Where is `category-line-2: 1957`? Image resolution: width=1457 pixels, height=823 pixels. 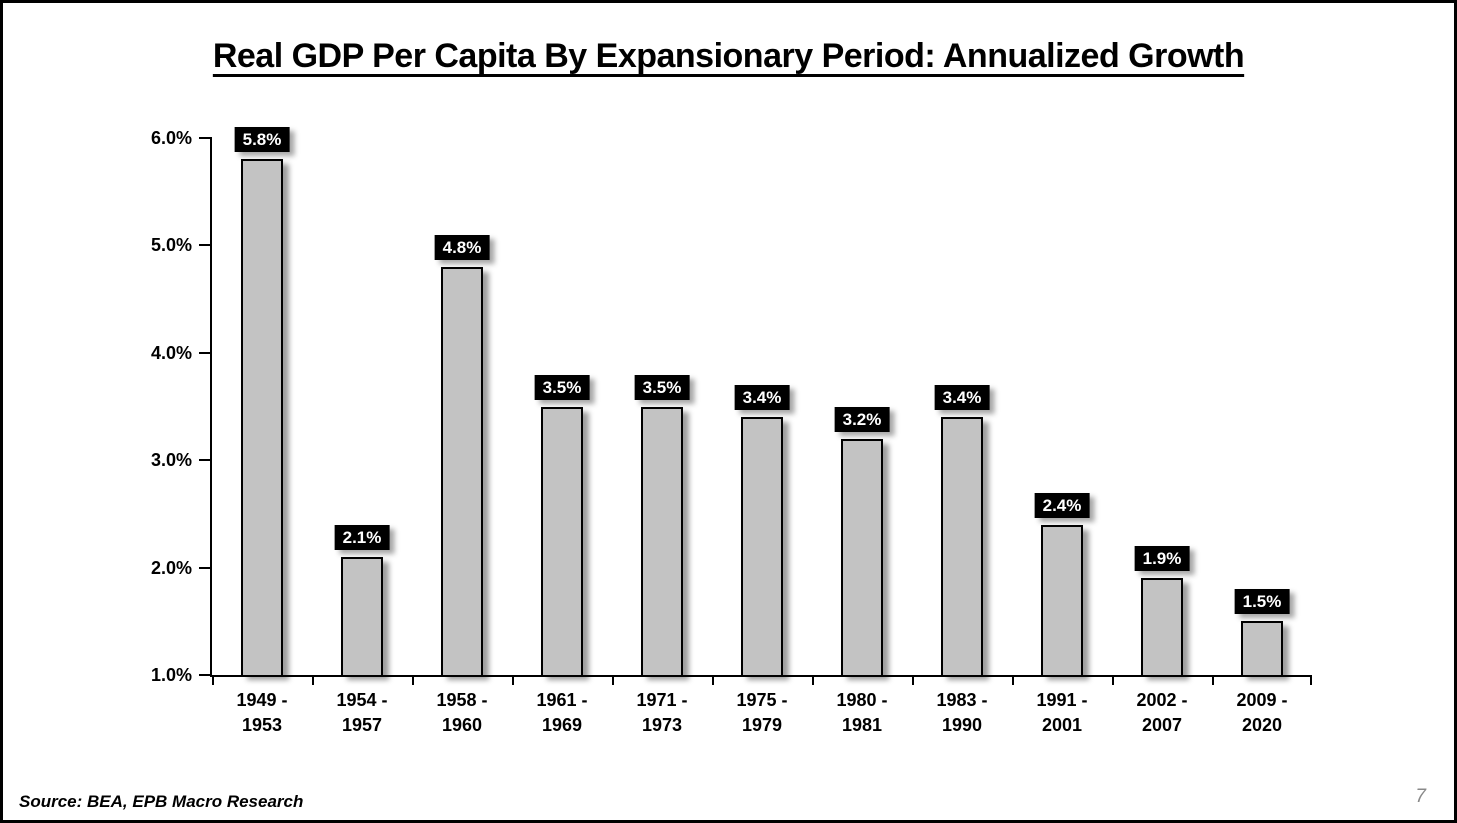 category-line-2: 1957 is located at coordinates (362, 725).